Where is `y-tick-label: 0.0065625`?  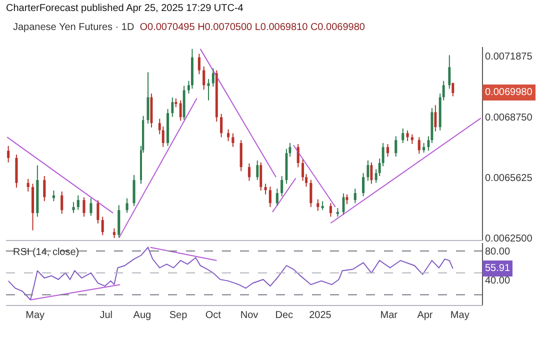
y-tick-label: 0.0065625 is located at coordinates (509, 178).